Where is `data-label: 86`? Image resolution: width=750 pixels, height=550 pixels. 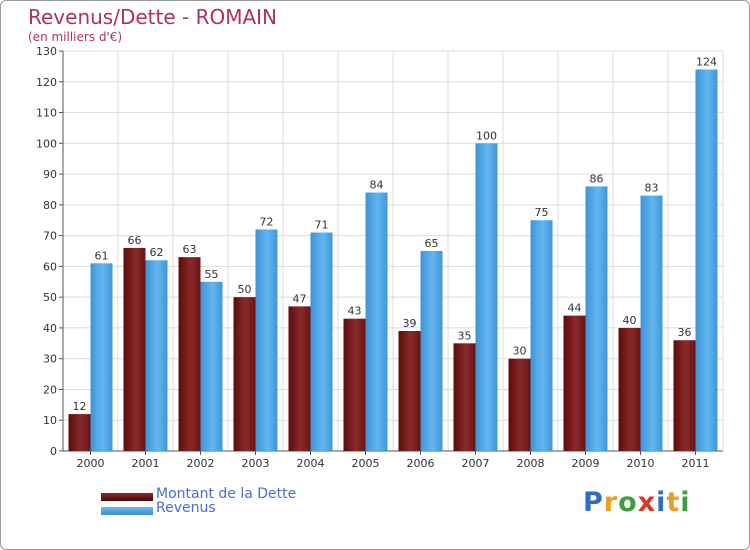
data-label: 86 is located at coordinates (597, 178).